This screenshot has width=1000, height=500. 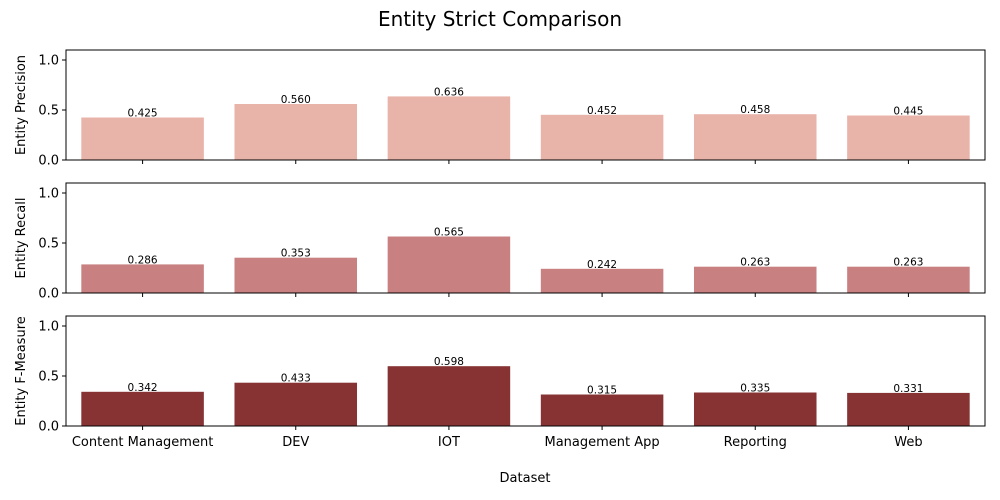 I want to click on data-label-2-6: 0.263, so click(x=908, y=263).